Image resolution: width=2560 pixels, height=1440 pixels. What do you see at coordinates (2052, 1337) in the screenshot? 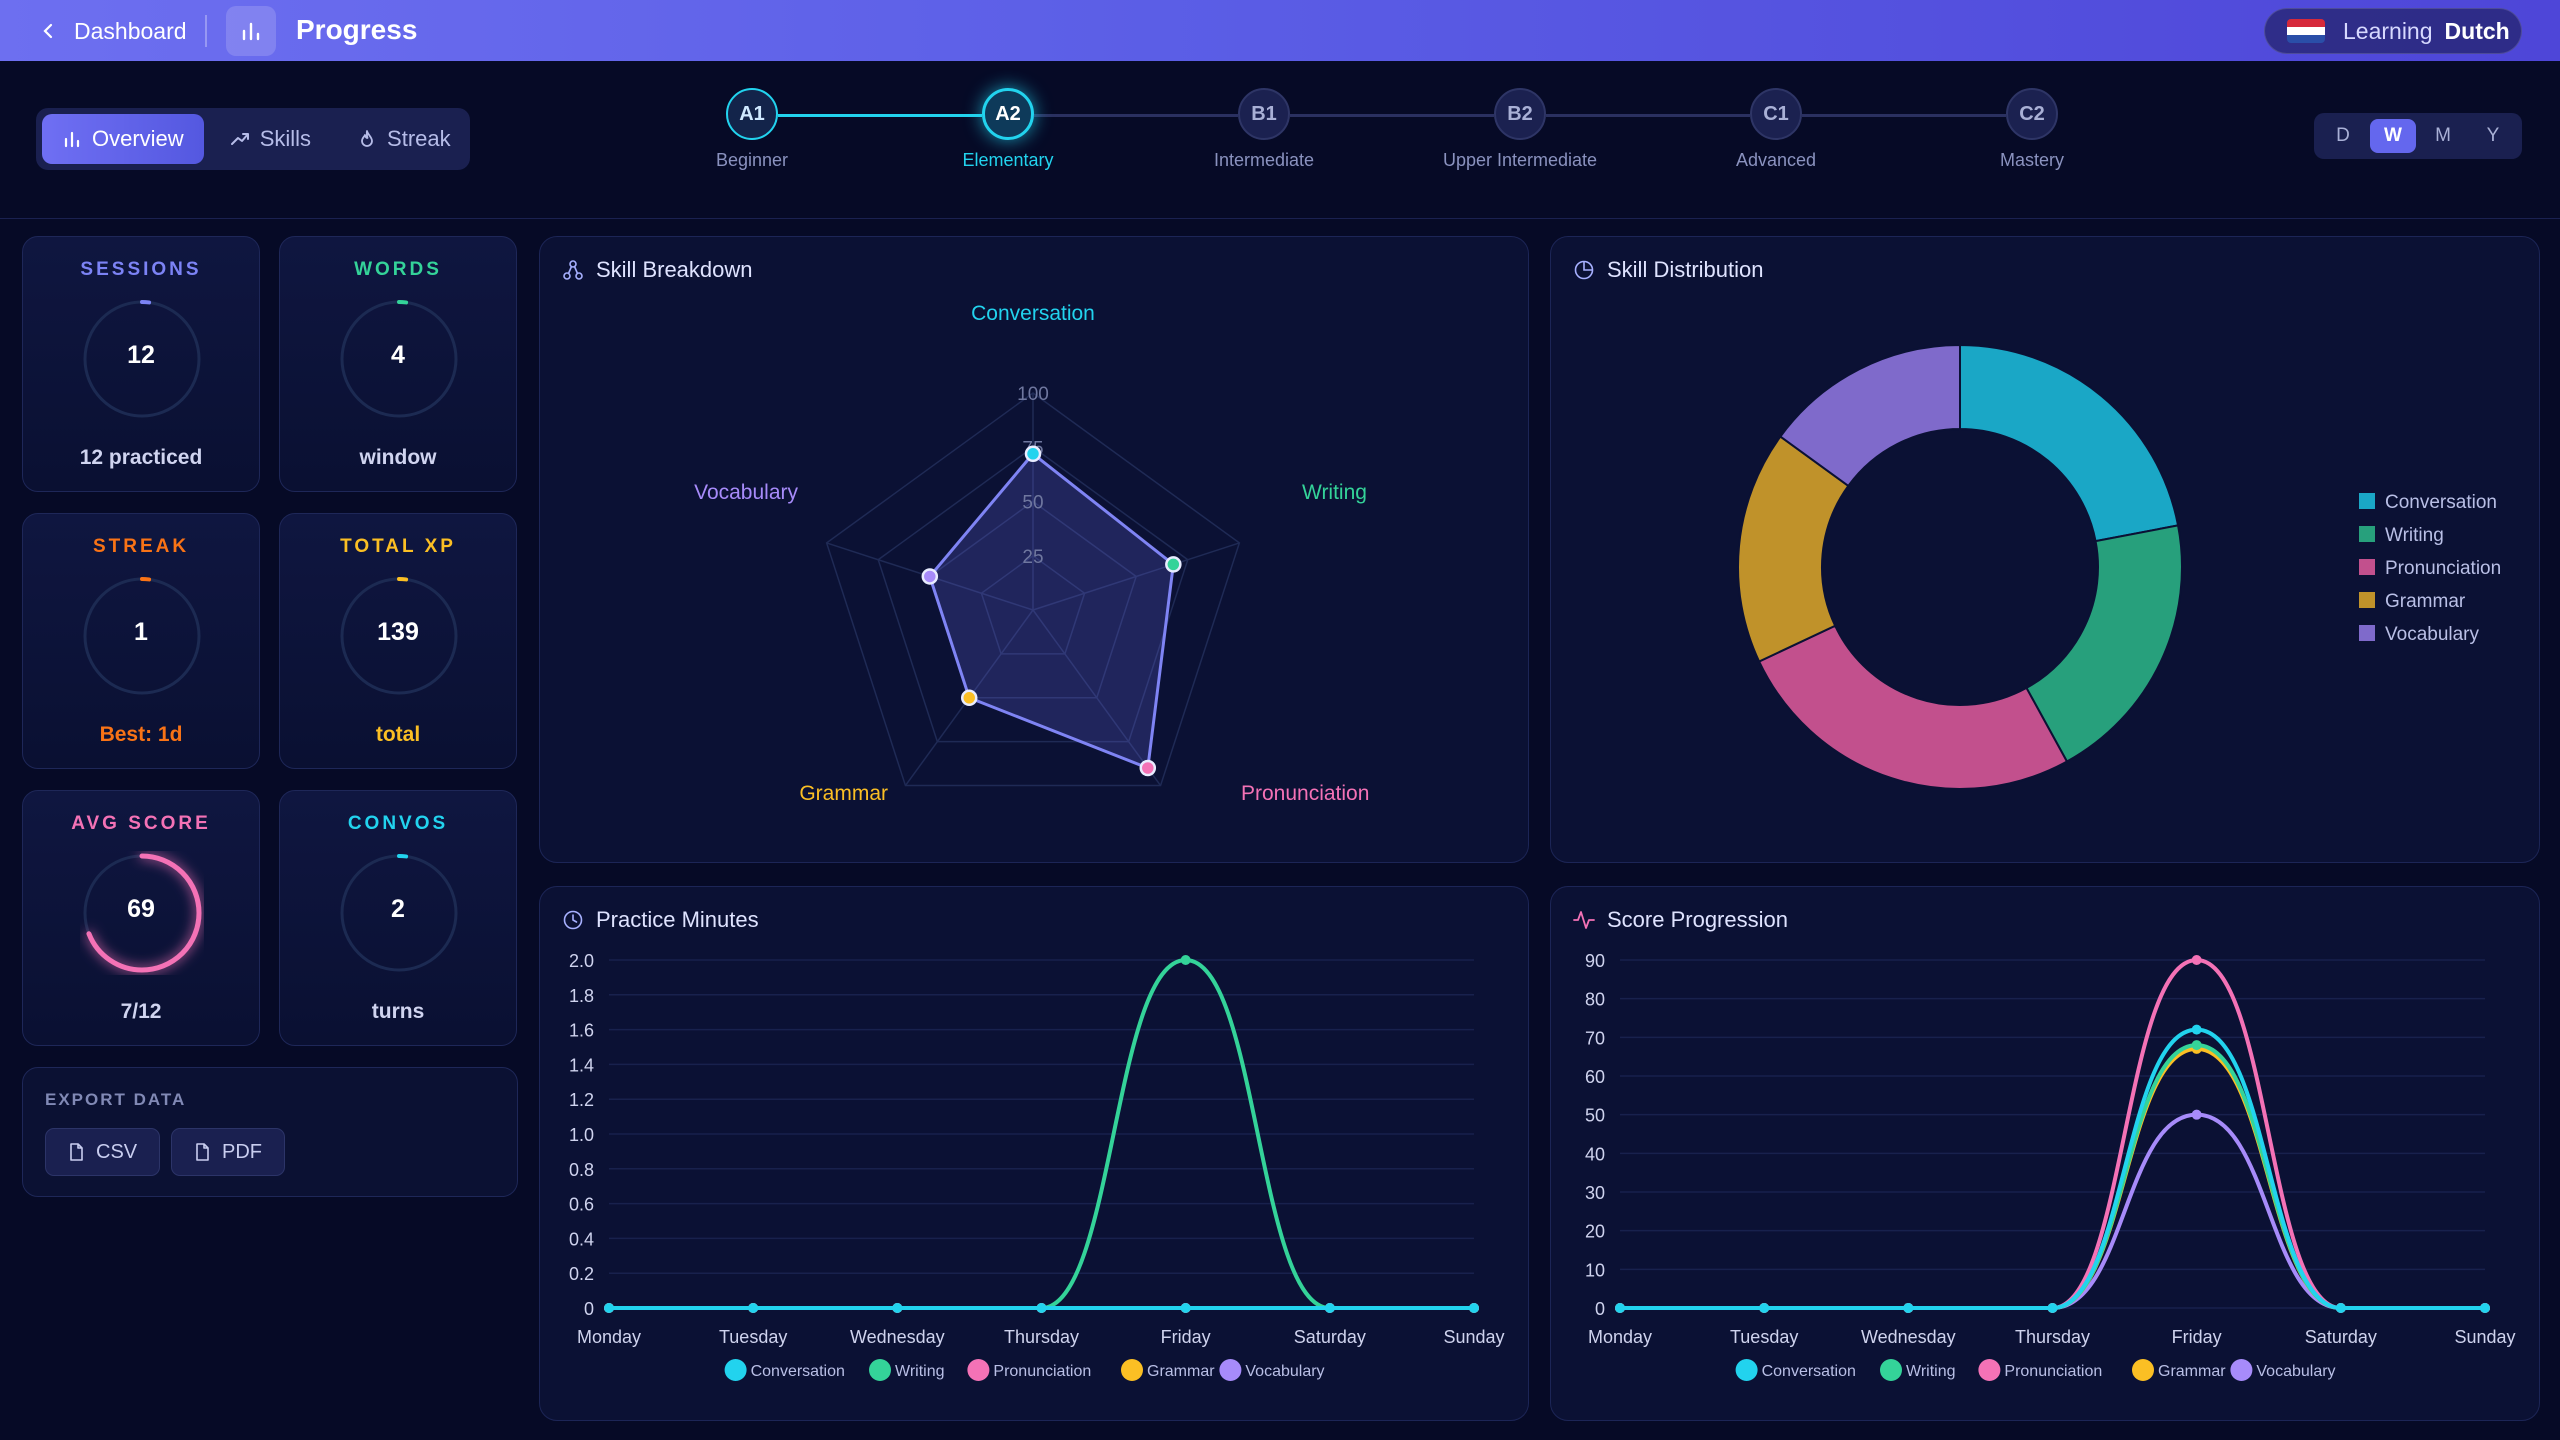
I see `x-tick-label: Thursday` at bounding box center [2052, 1337].